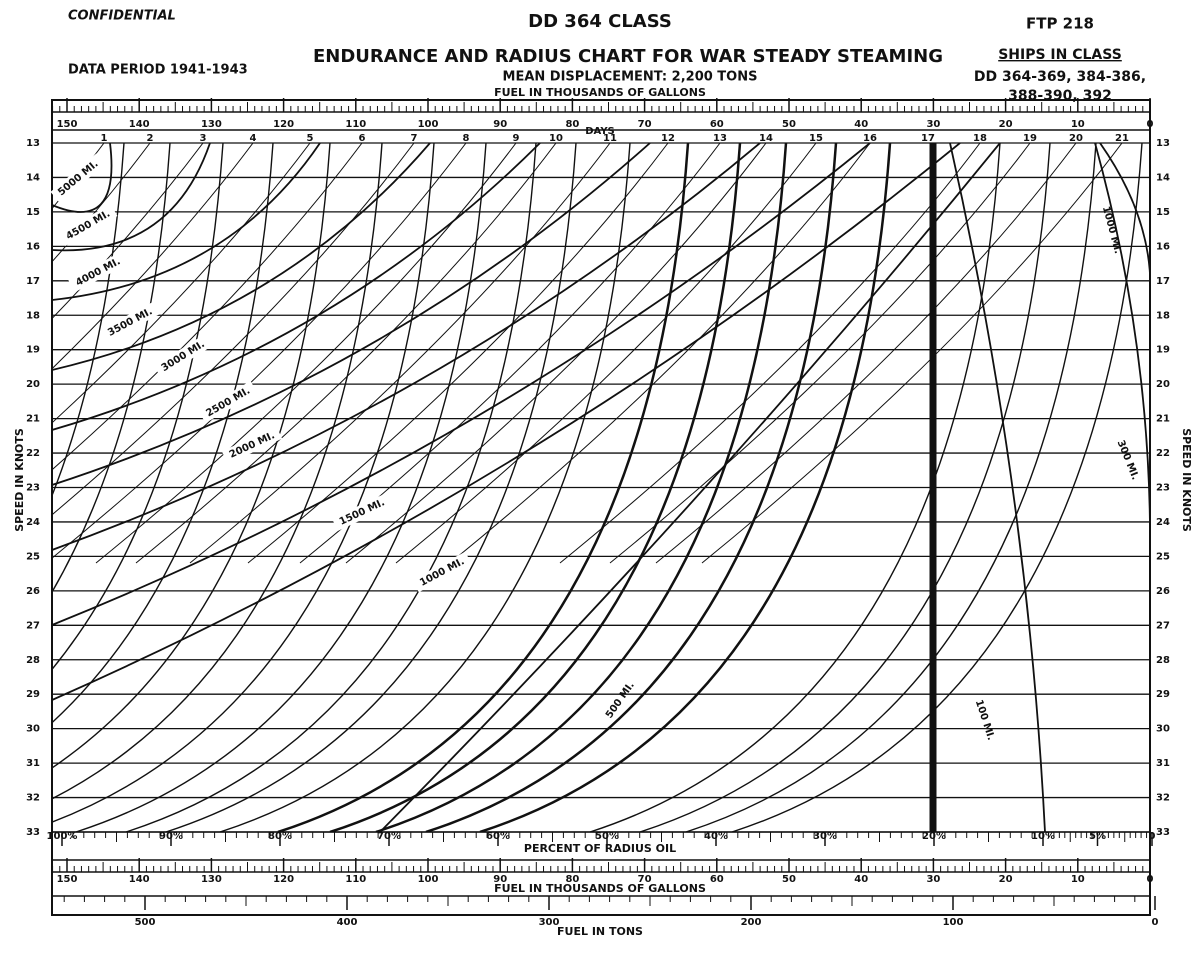 Image resolution: width=1200 pixels, height=953 pixels. I want to click on y-tick-label: 18, so click(33, 315).